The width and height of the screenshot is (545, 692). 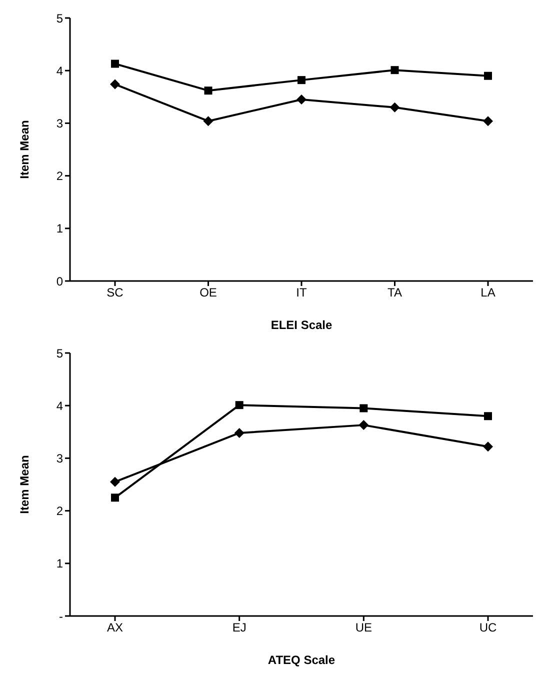 What do you see at coordinates (302, 293) in the screenshot?
I see `x-tick-label: IT` at bounding box center [302, 293].